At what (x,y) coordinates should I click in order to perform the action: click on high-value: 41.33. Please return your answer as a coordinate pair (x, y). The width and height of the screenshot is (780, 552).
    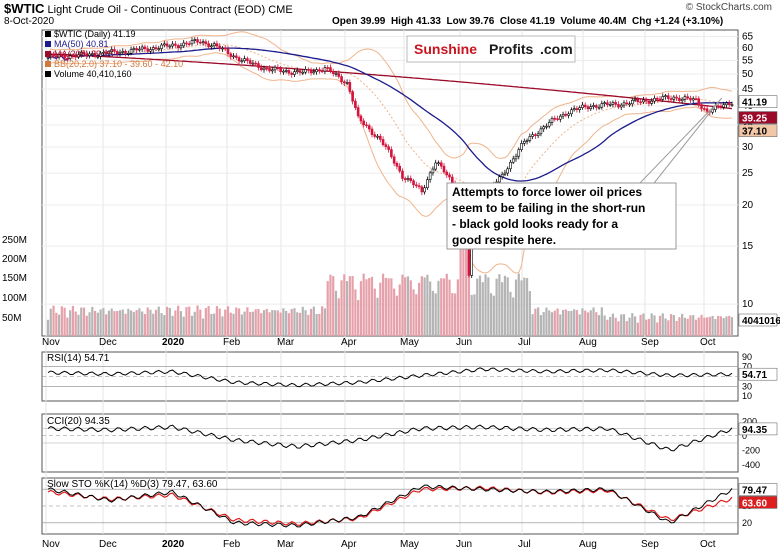
    Looking at the image, I should click on (428, 21).